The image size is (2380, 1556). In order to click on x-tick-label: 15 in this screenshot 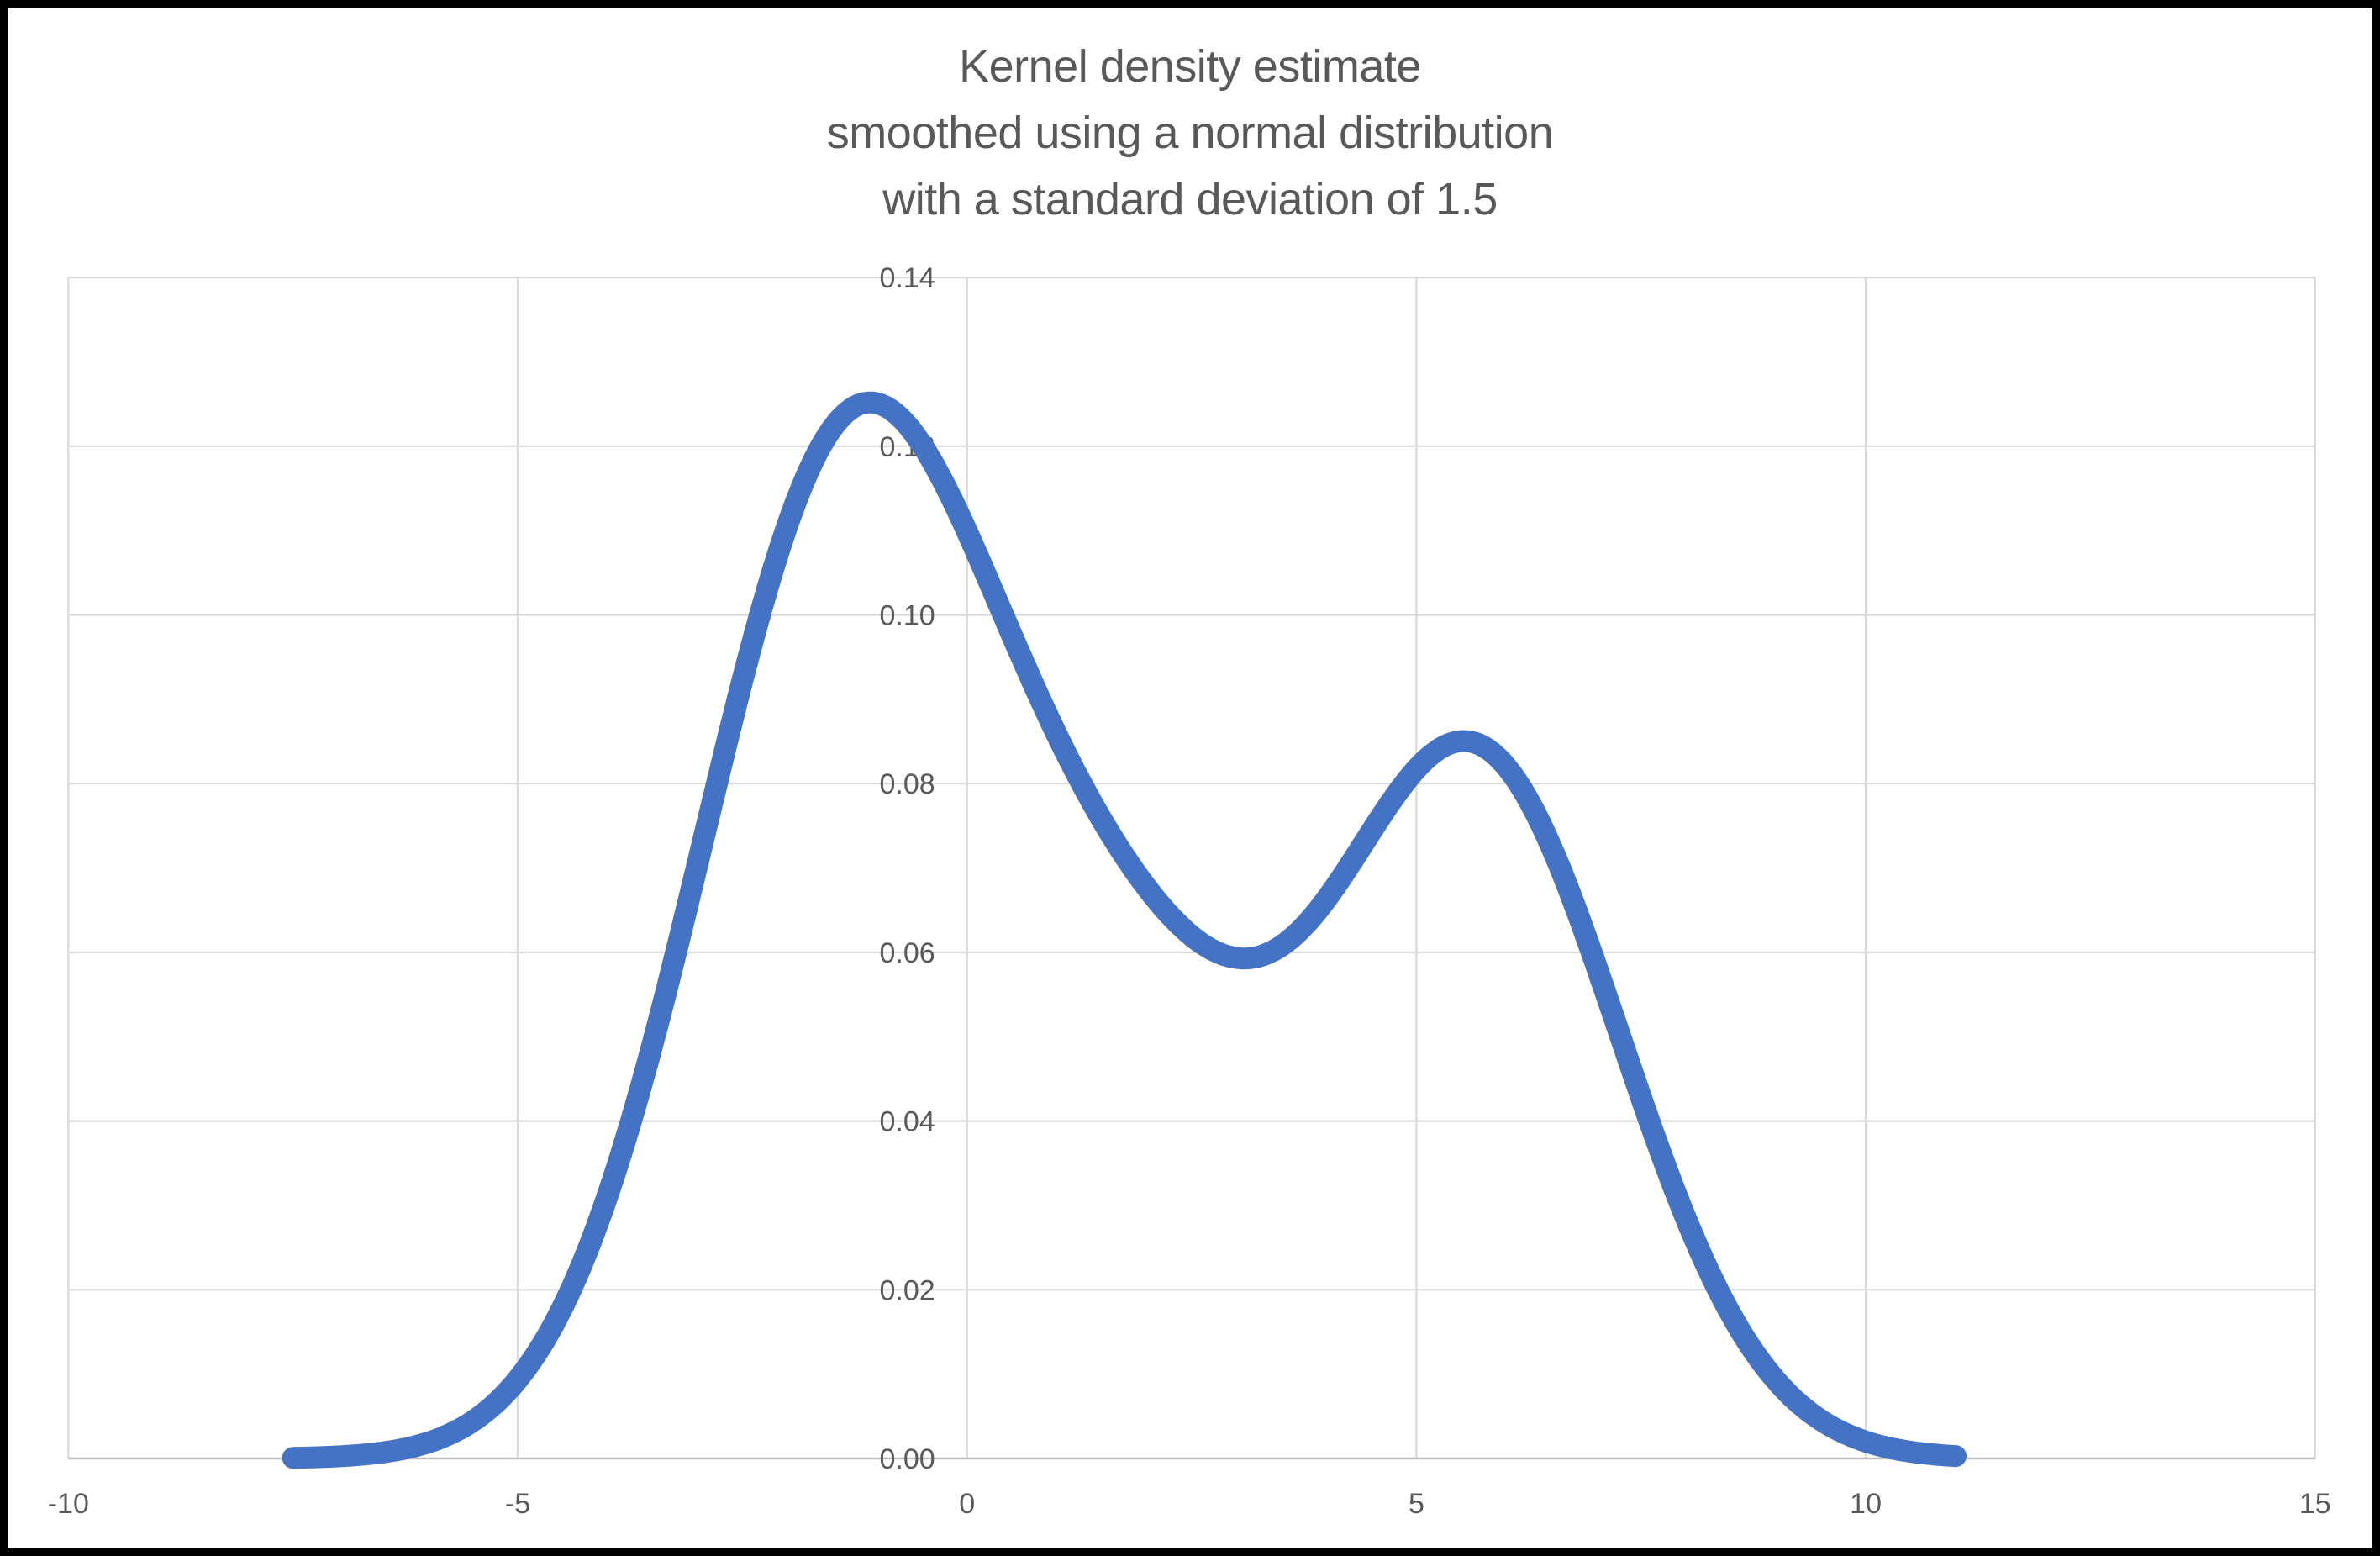, I will do `click(2315, 1504)`.